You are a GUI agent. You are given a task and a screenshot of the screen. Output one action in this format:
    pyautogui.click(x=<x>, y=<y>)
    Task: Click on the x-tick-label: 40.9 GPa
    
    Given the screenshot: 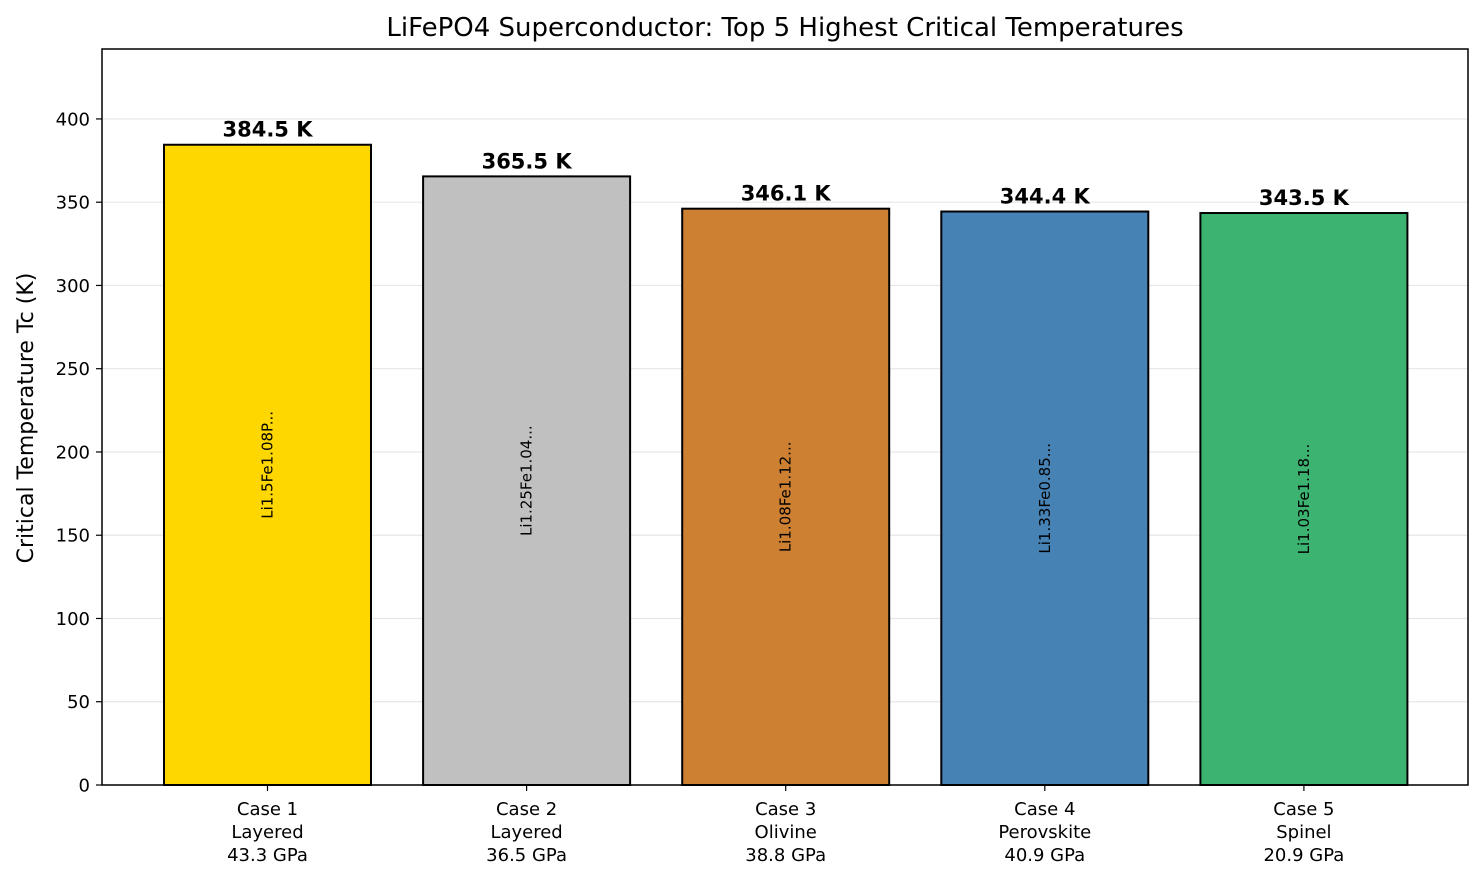 What is the action you would take?
    pyautogui.click(x=1044, y=855)
    